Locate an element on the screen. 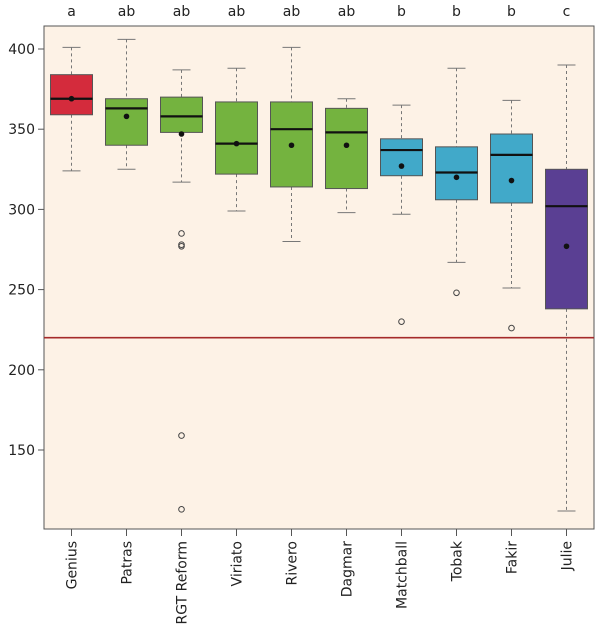  box-julie is located at coordinates (566, 288).